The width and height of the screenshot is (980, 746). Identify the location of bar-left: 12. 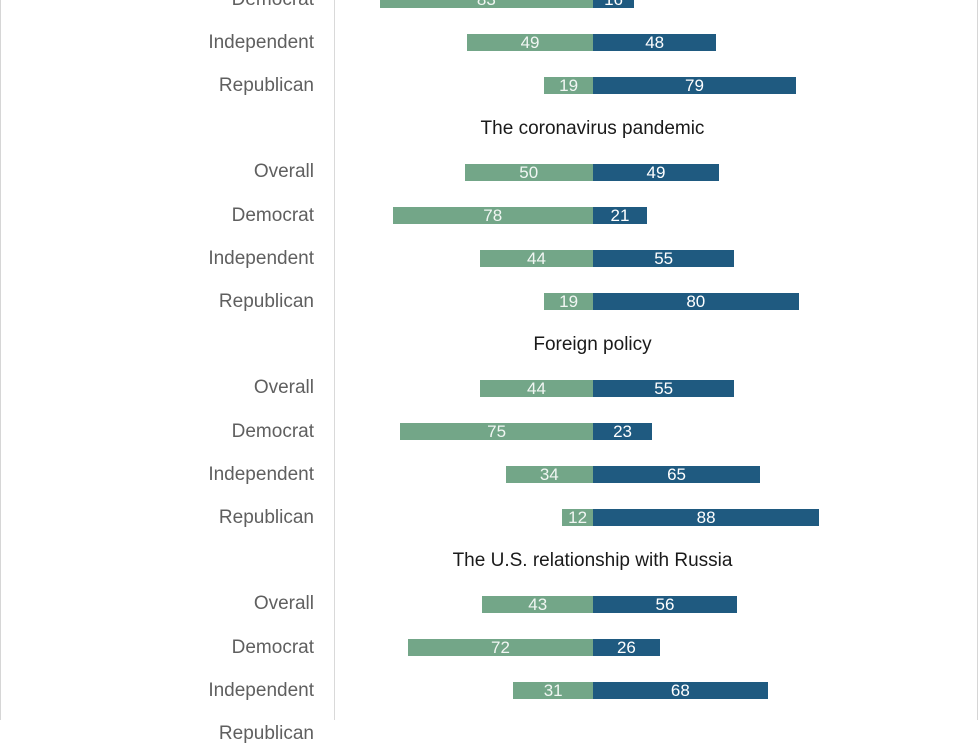
(577, 518).